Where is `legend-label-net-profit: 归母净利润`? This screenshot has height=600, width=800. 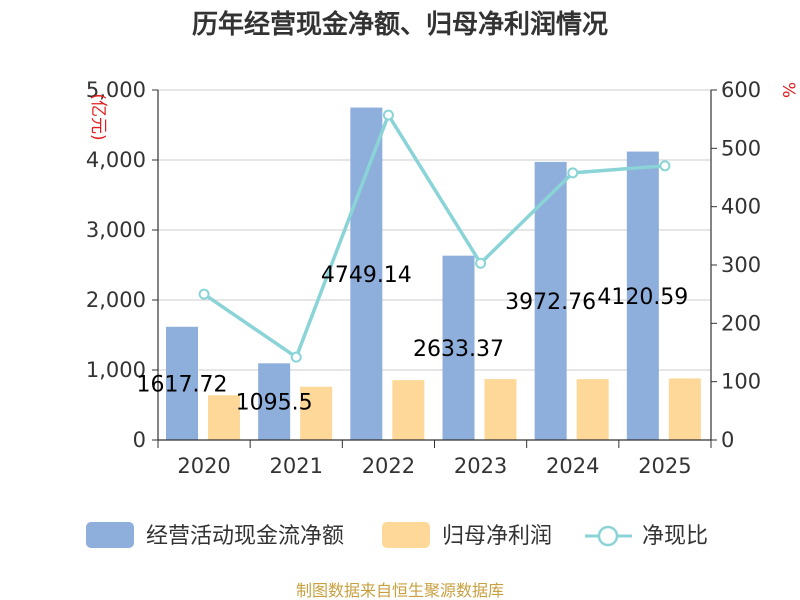 legend-label-net-profit: 归母净利润 is located at coordinates (497, 536).